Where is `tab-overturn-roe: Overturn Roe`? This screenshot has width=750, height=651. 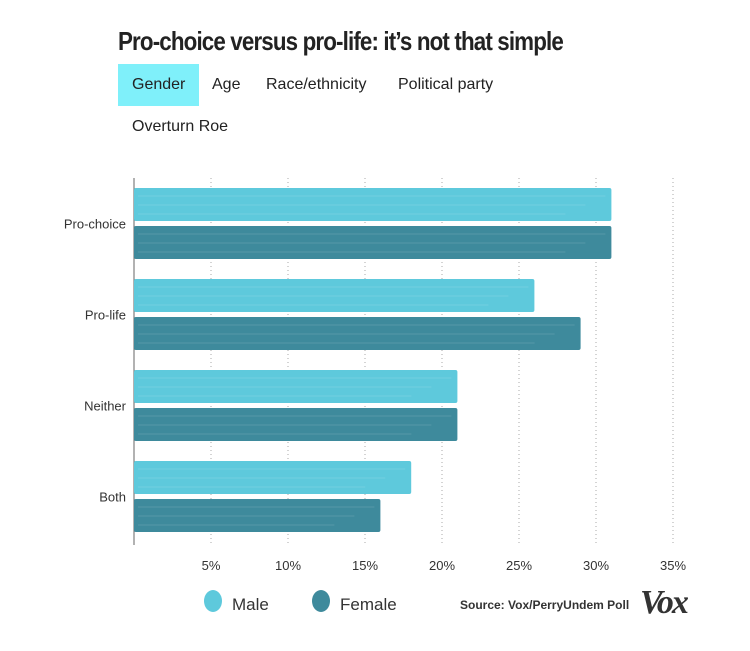 tab-overturn-roe: Overturn Roe is located at coordinates (180, 126).